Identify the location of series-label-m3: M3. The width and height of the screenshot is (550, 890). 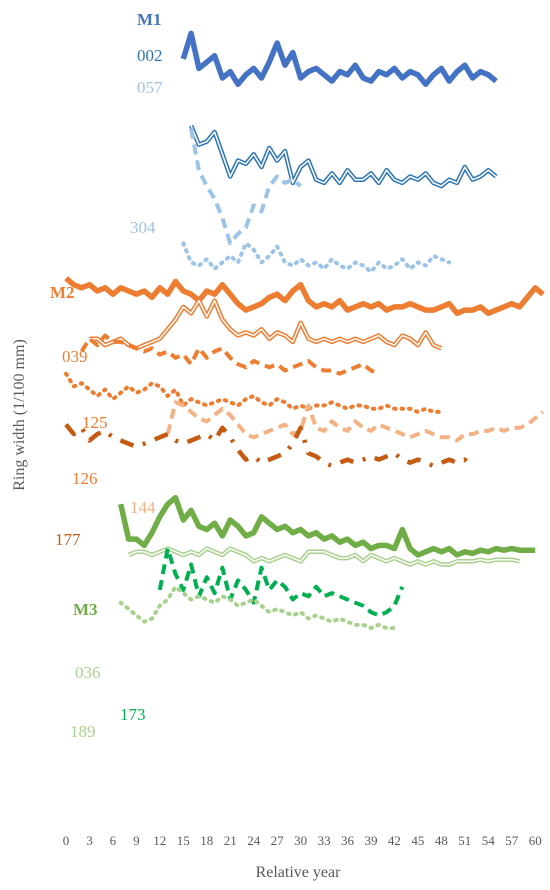
(85, 609).